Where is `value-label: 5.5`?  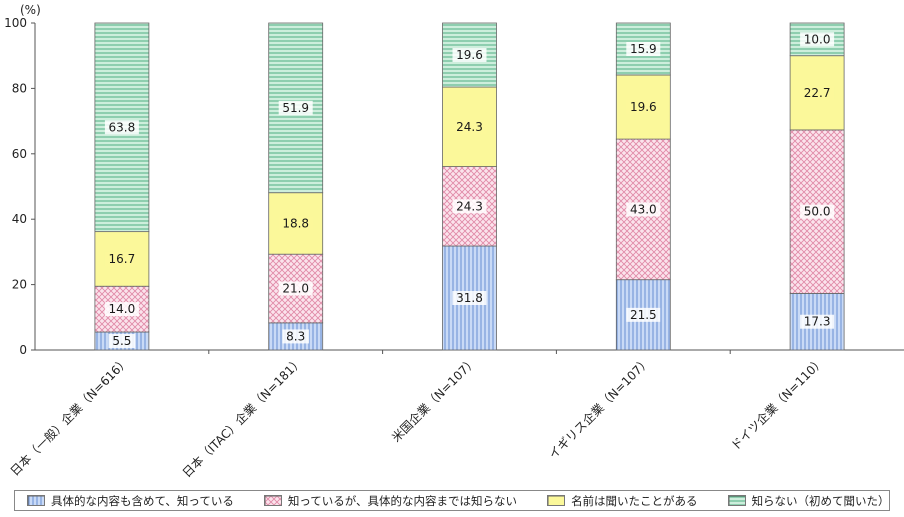 value-label: 5.5 is located at coordinates (121, 341).